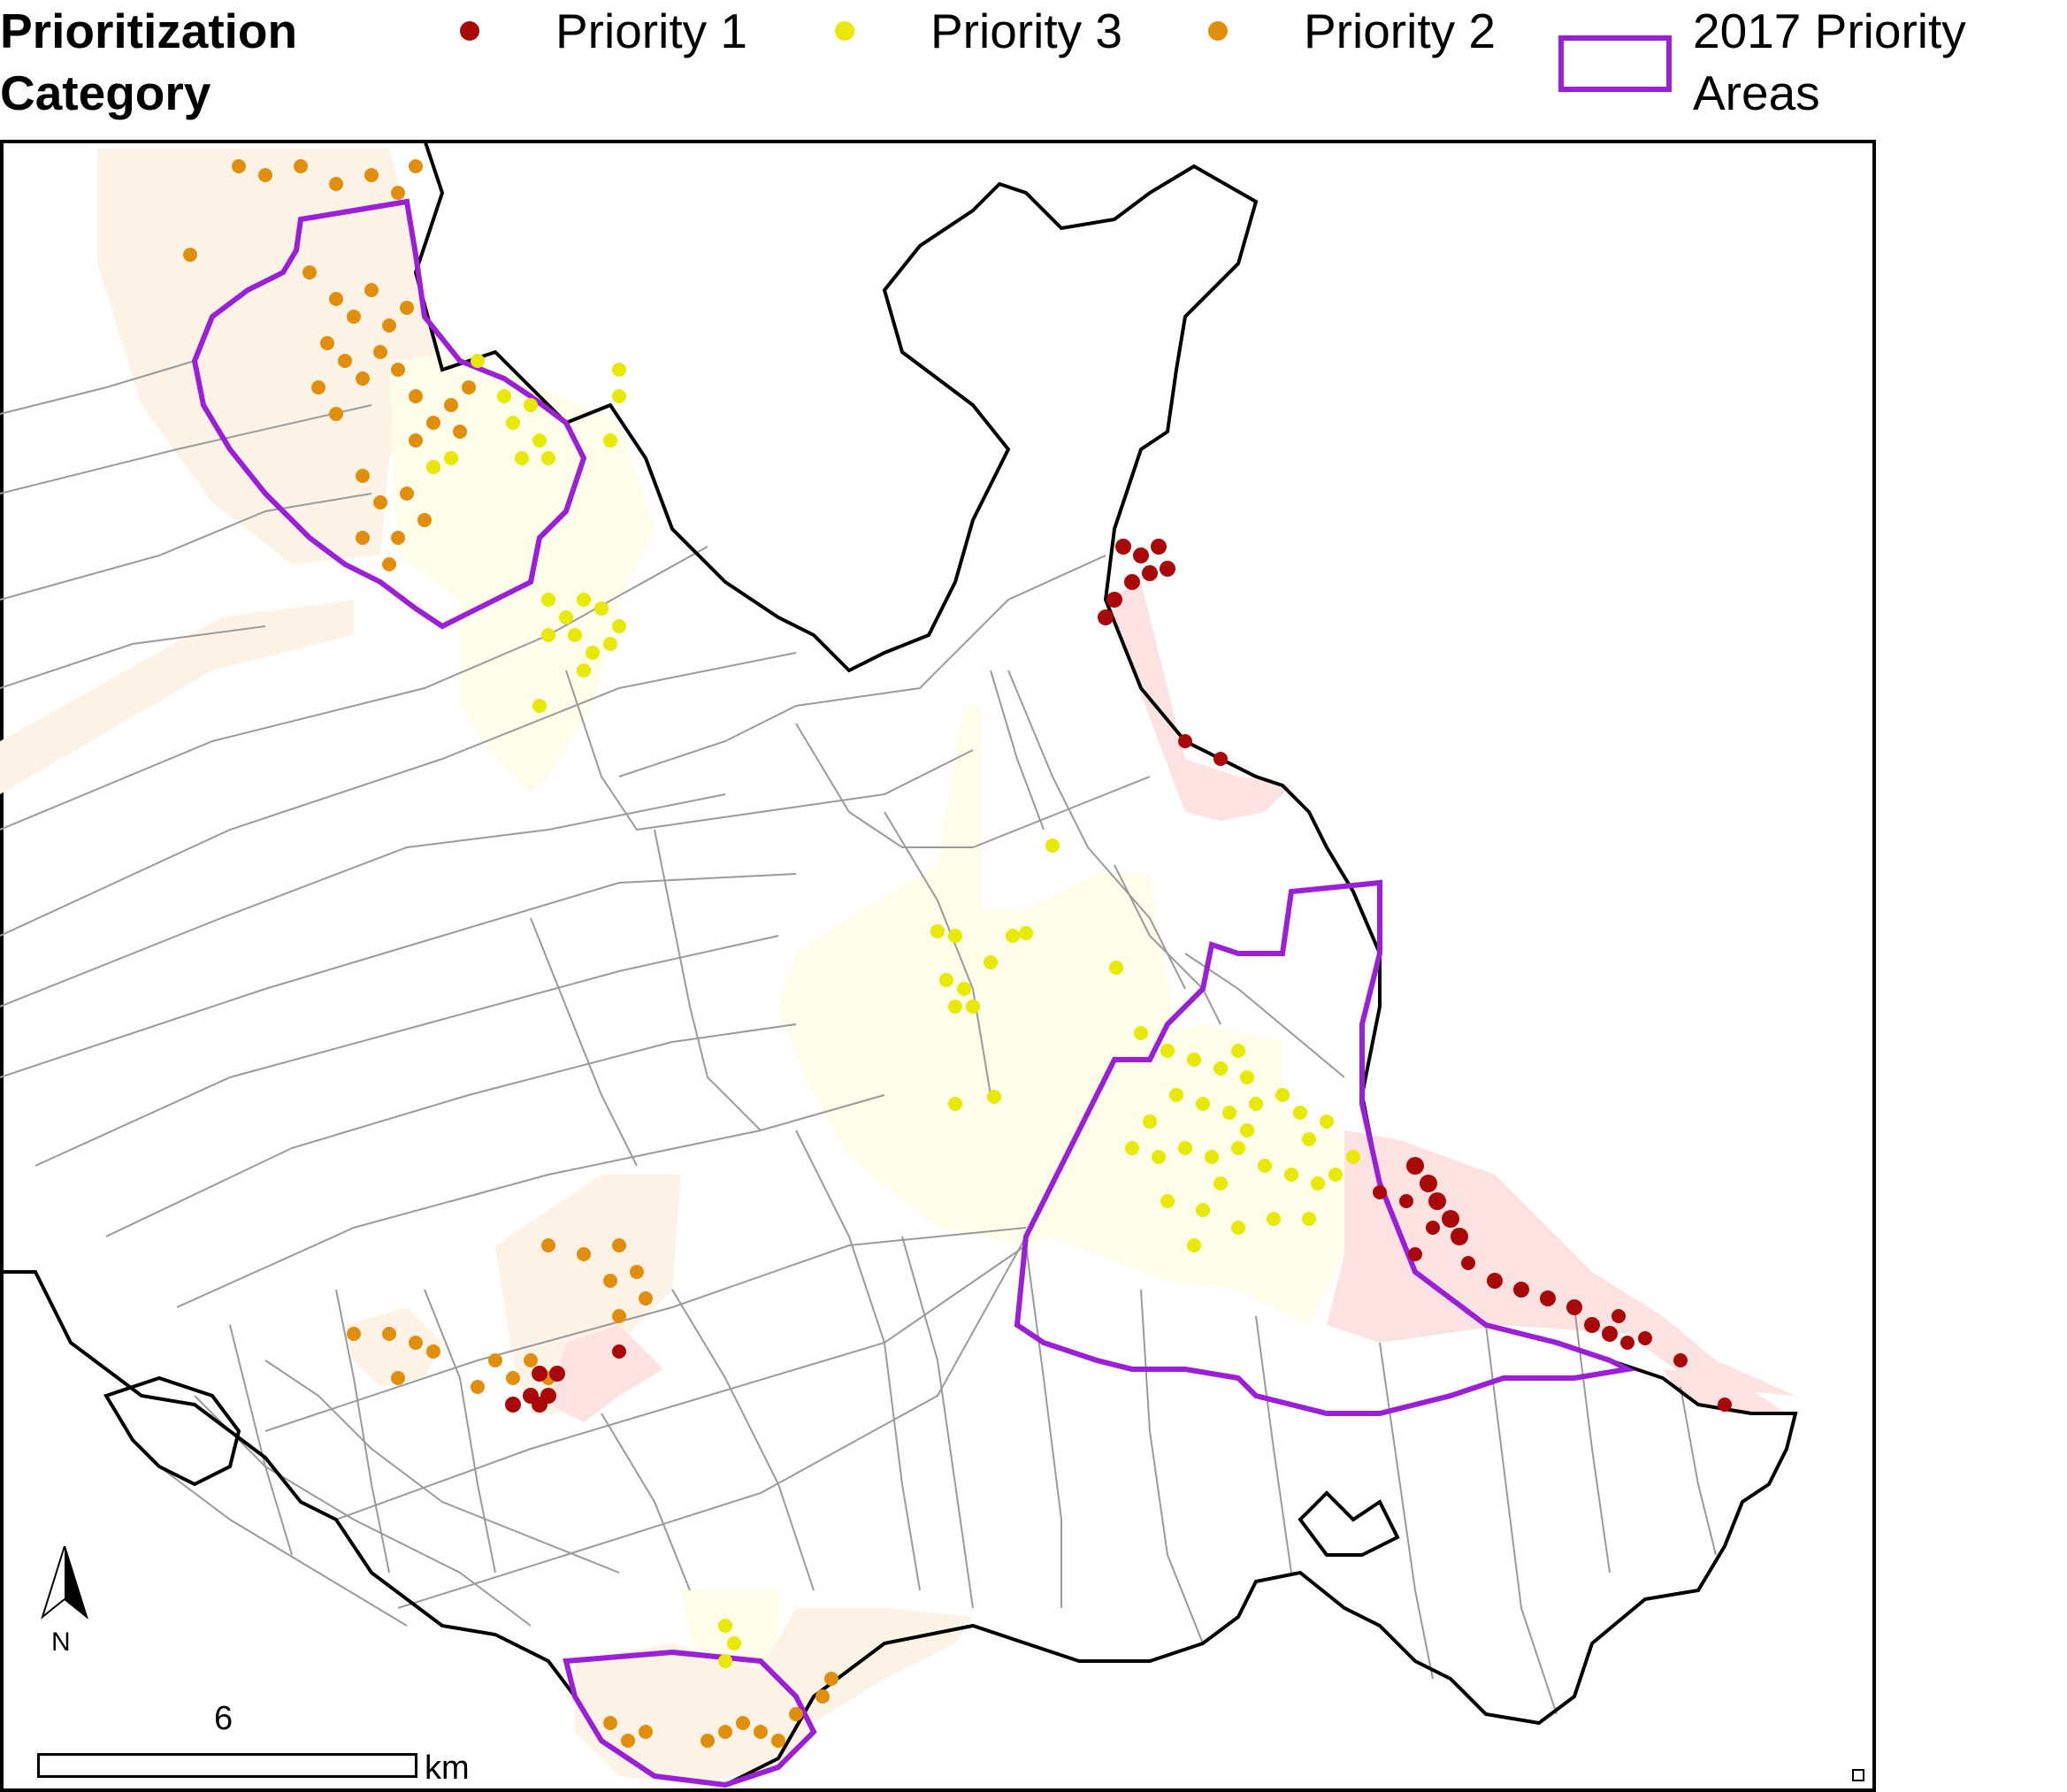 Image resolution: width=2067 pixels, height=1792 pixels. I want to click on legend-item-priority-3: Priority 3, so click(978, 31).